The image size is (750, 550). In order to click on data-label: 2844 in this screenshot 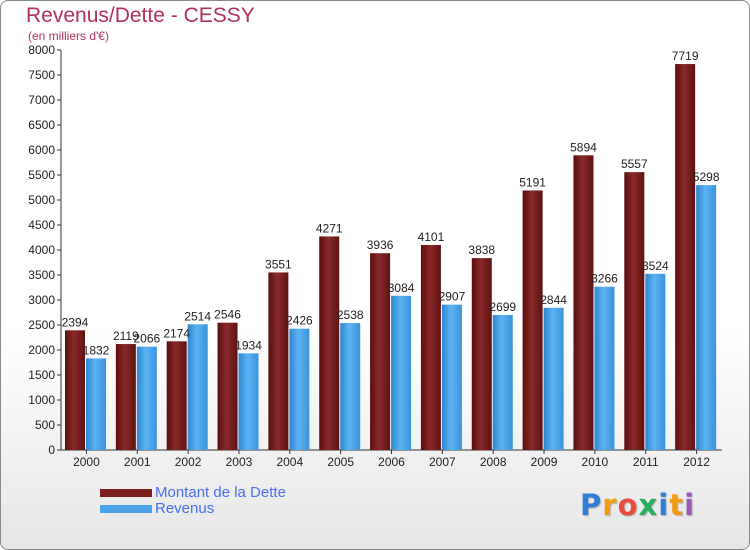, I will do `click(553, 300)`.